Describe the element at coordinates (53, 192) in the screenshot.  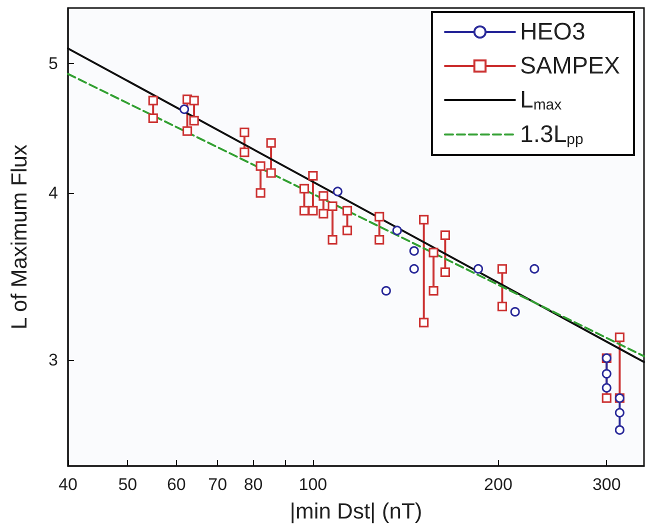
I see `y-tick-label: 4` at that location.